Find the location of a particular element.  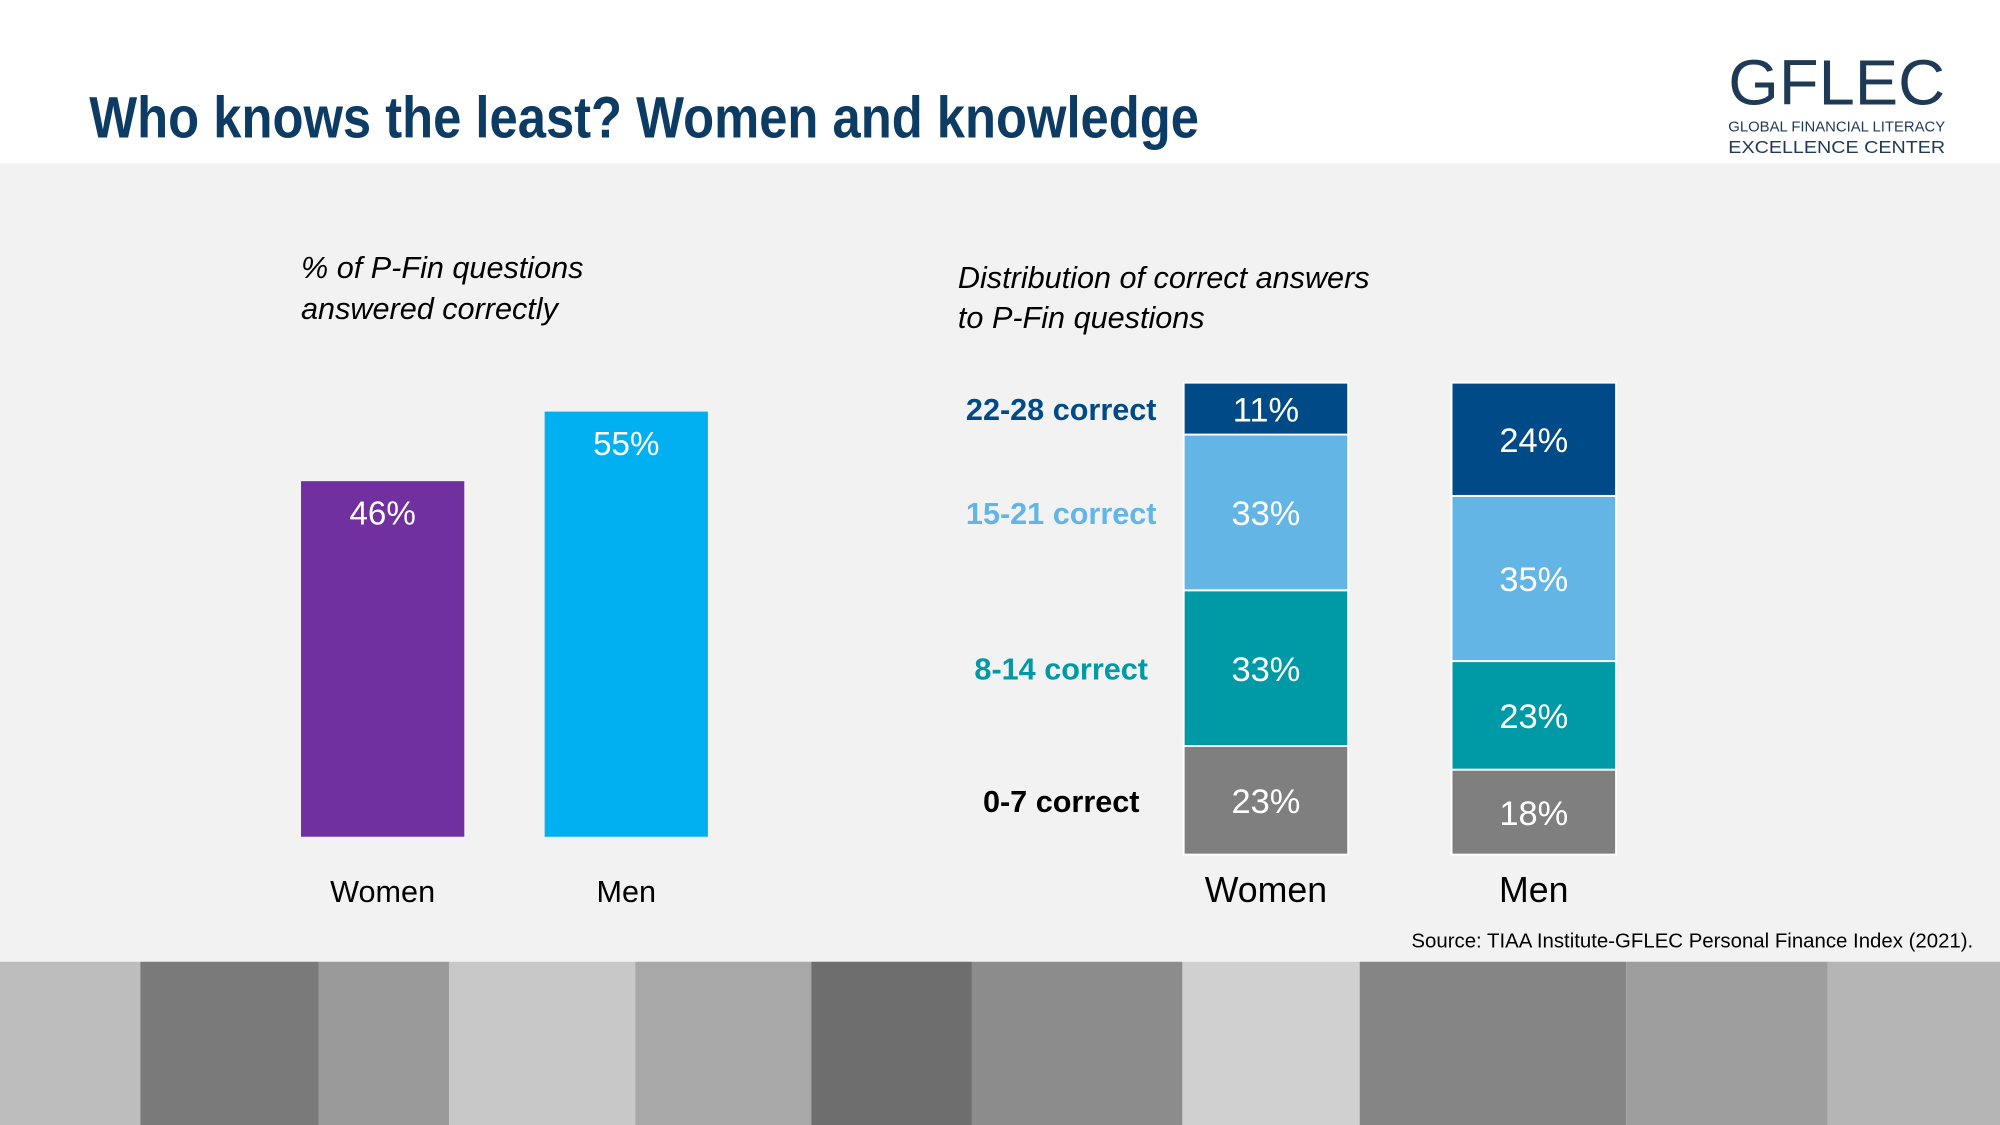

chart-title: % of P-Fin questions is located at coordinates (442, 268).